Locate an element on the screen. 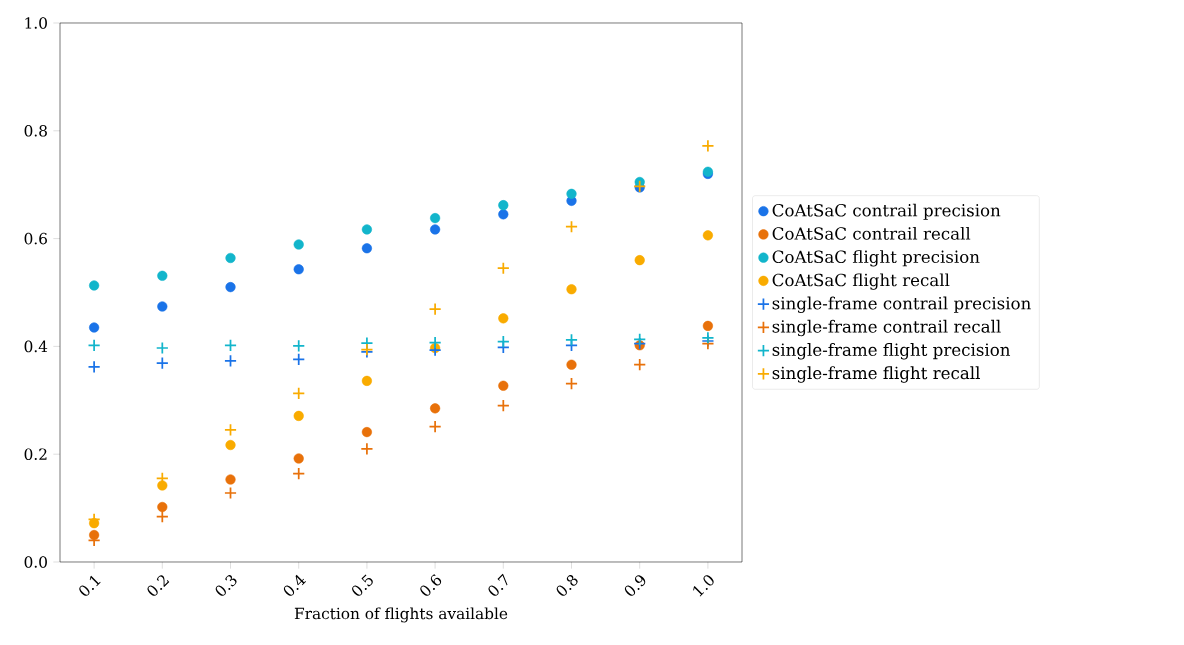 Image resolution: width=1184 pixels, height=645 pixels. legend-label: CoAtSaC contrail recall is located at coordinates (871, 233).